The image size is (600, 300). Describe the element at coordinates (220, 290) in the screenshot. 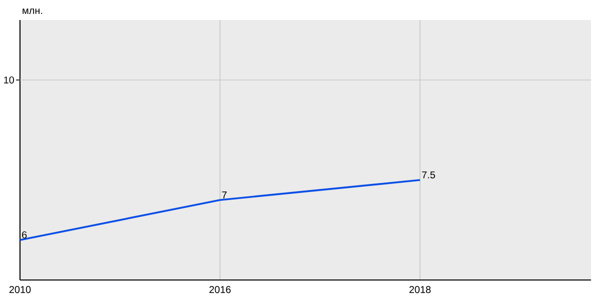

I see `x-tick-label: 2016` at that location.